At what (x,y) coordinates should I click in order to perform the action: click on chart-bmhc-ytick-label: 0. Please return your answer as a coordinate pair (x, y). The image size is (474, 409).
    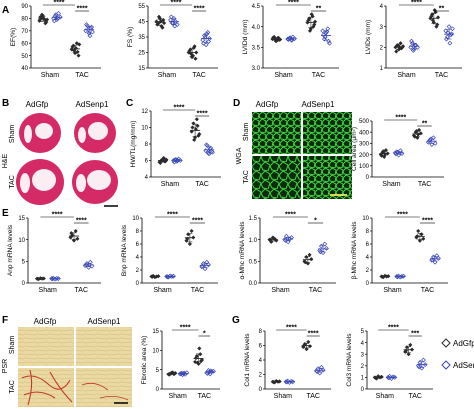
    Looking at the image, I should click on (368, 284).